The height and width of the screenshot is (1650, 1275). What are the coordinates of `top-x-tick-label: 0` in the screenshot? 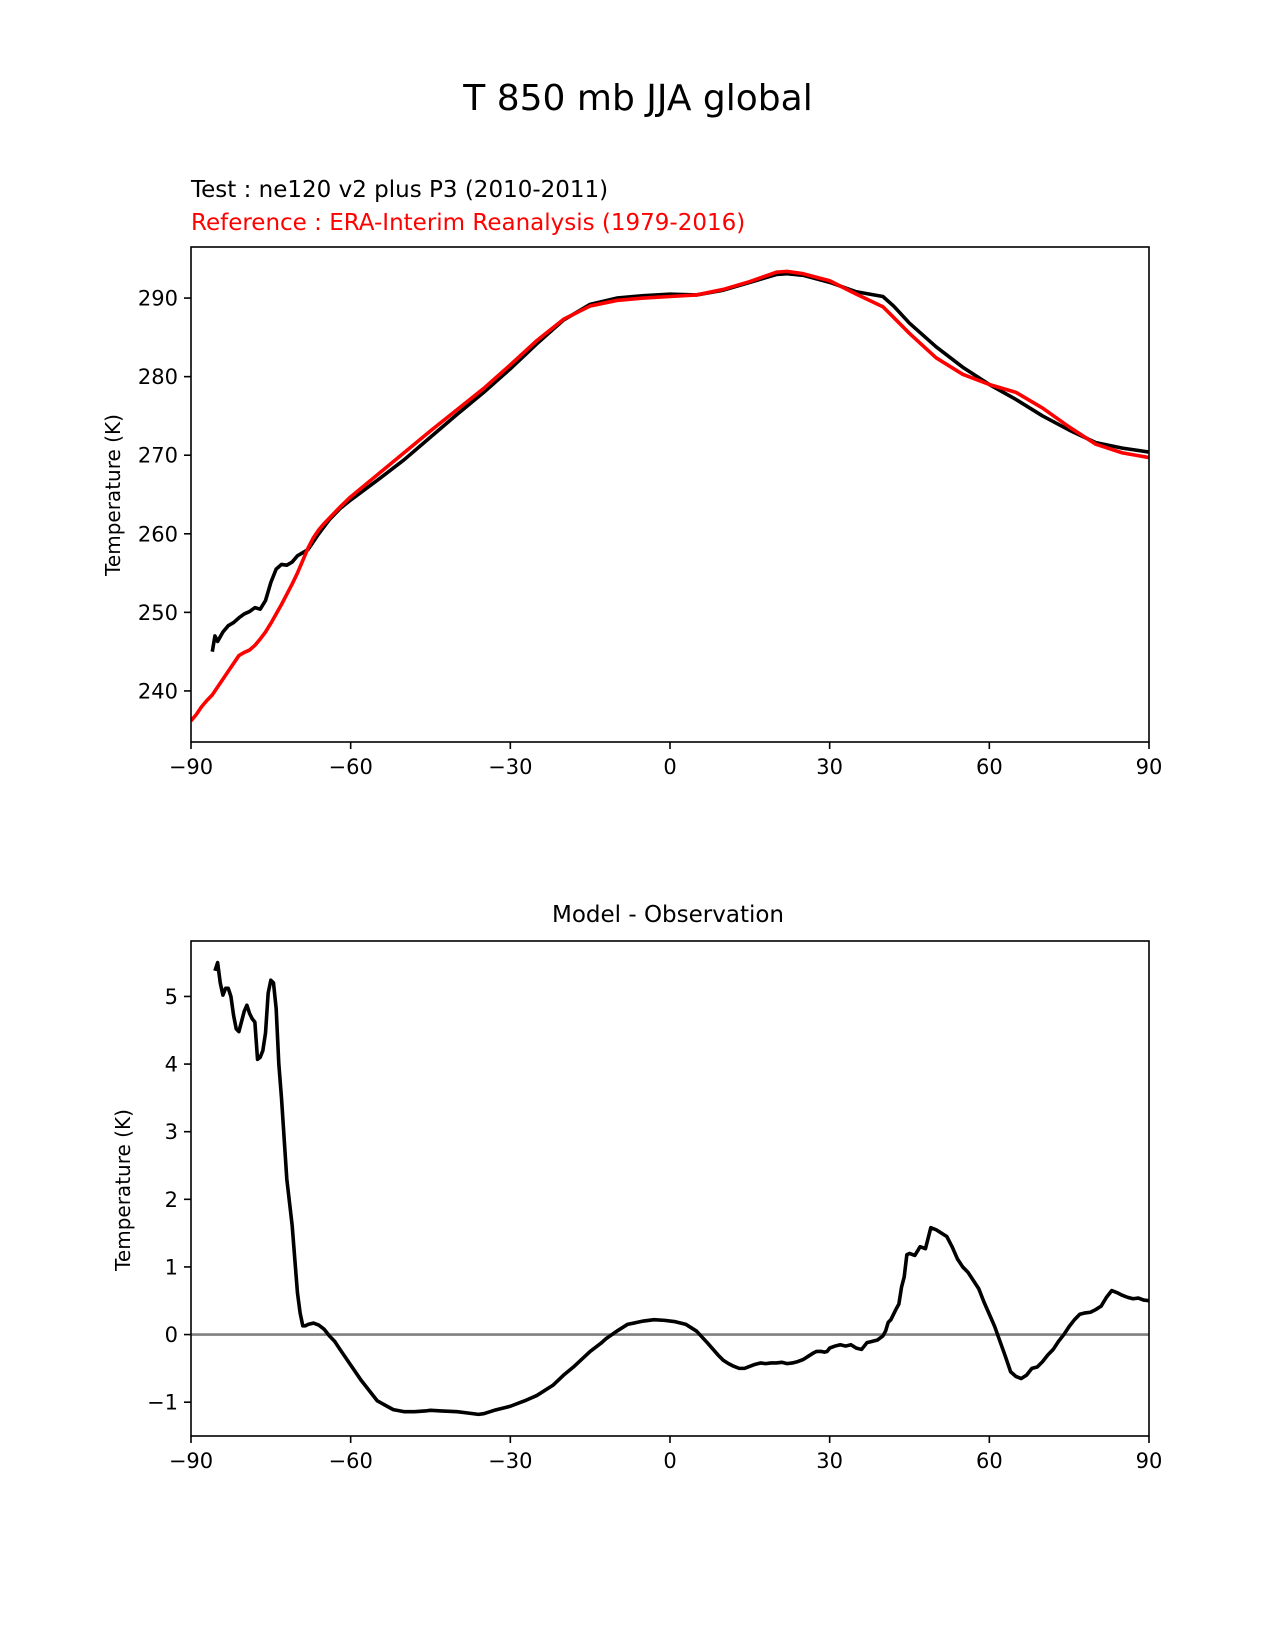 It's located at (669, 767).